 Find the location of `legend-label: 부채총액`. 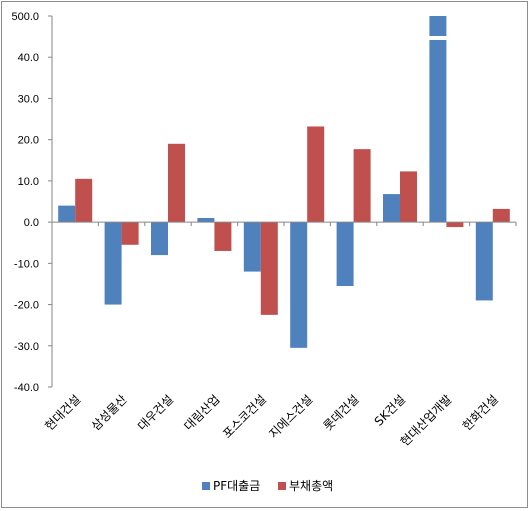

legend-label: 부채총액 is located at coordinates (311, 486).